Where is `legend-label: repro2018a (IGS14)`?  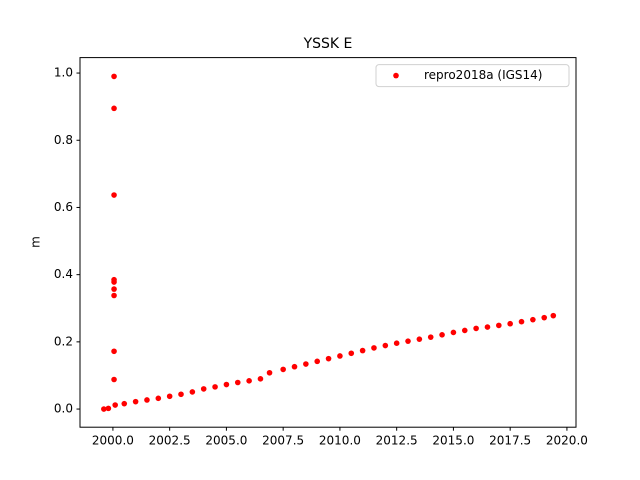 legend-label: repro2018a (IGS14) is located at coordinates (483, 75).